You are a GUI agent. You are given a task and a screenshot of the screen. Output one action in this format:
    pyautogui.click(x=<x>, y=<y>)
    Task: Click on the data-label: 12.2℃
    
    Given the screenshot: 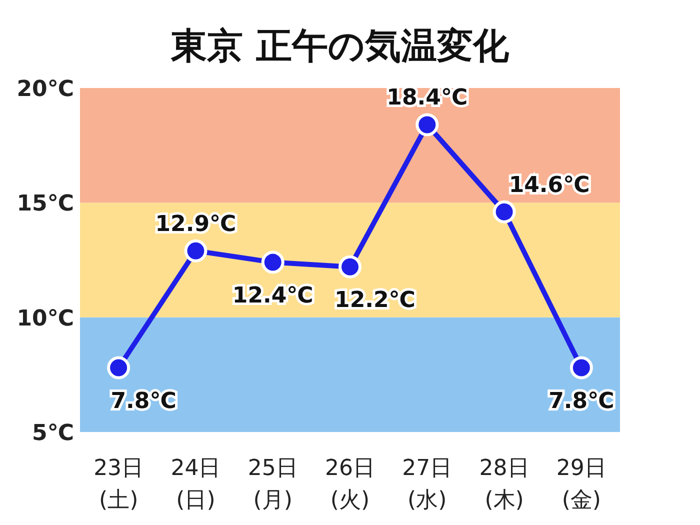 What is the action you would take?
    pyautogui.click(x=375, y=300)
    